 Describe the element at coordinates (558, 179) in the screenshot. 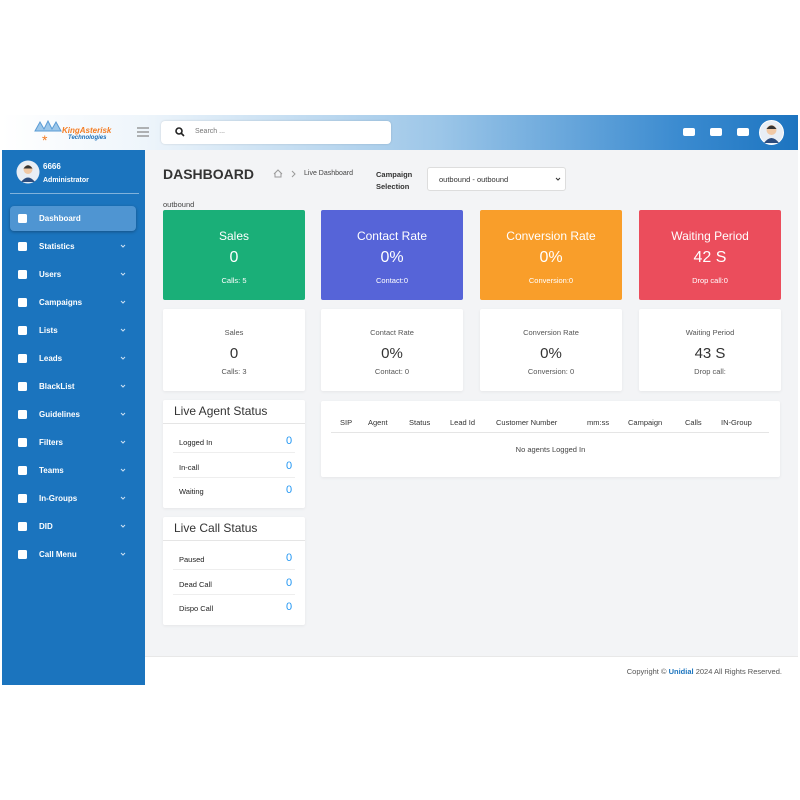

I see `select-chevron-svg` at that location.